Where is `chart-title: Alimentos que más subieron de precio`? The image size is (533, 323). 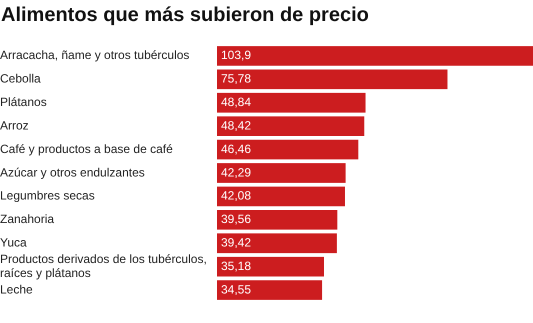
chart-title: Alimentos que más subieron de precio is located at coordinates (185, 15).